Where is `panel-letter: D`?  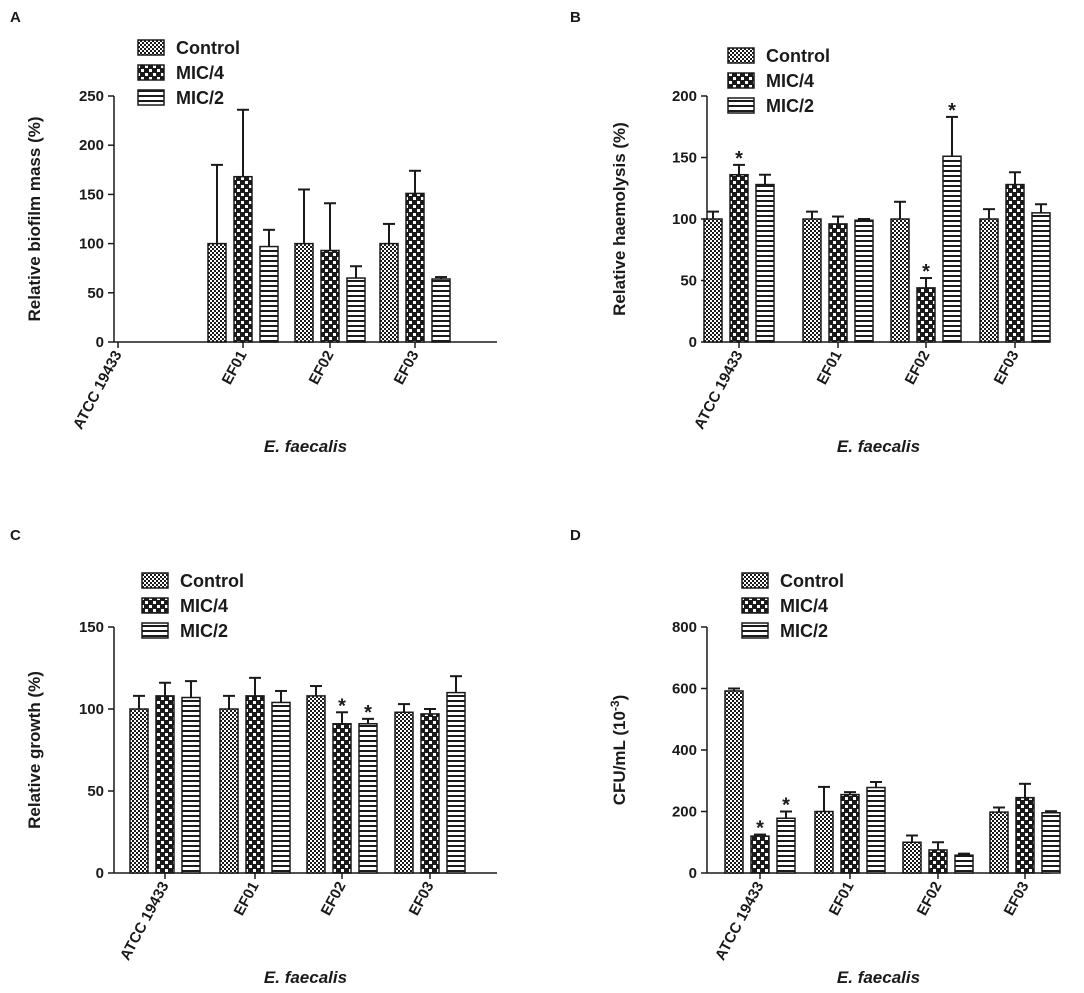
panel-letter: D is located at coordinates (575, 535).